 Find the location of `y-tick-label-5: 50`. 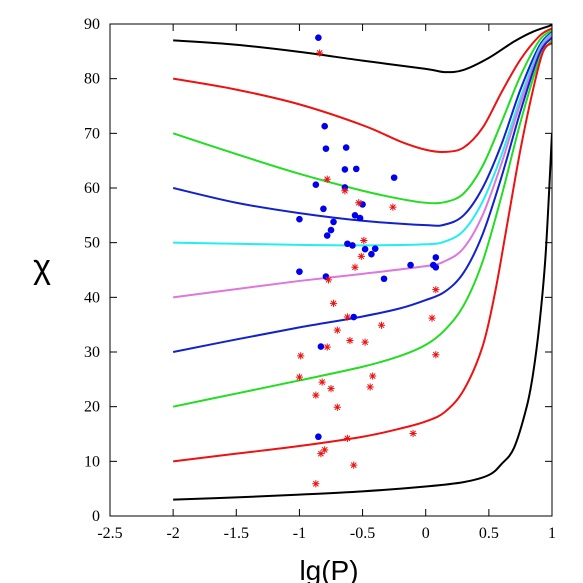

y-tick-label-5: 50 is located at coordinates (92, 243).